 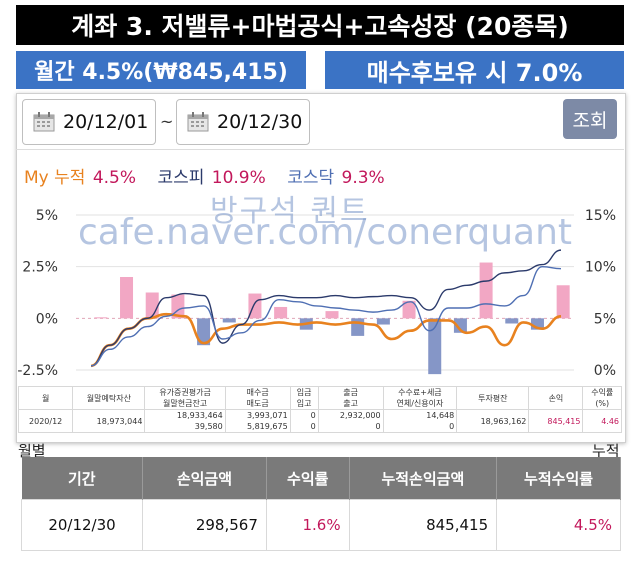 I want to click on monthly-return-banner: 월간 4.5%(₩845,415), so click(x=161, y=70).